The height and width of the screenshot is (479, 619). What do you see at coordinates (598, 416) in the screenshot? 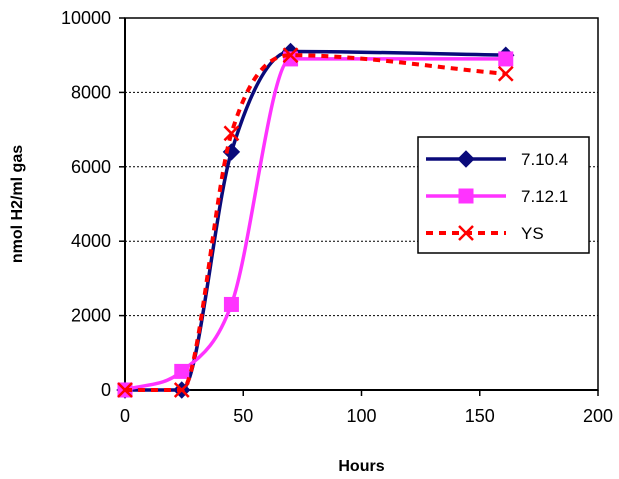
I see `x-tick-label: 200` at bounding box center [598, 416].